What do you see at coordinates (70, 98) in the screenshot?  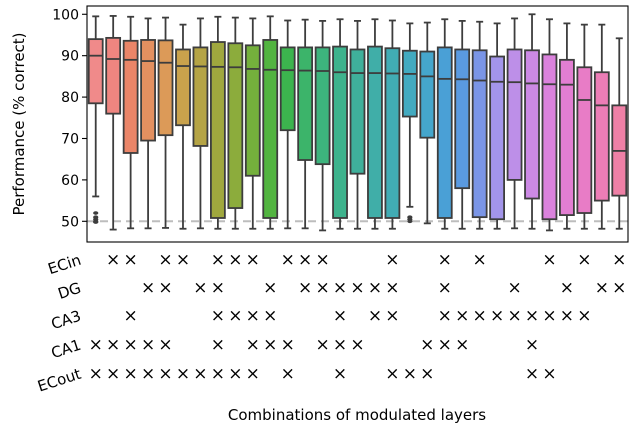 I see `y-tick-label: 80` at bounding box center [70, 98].